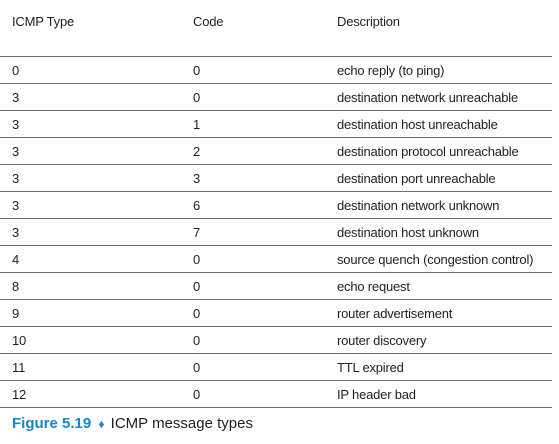 The width and height of the screenshot is (559, 444). What do you see at coordinates (438, 151) in the screenshot?
I see `cell-description: destination protocol unreachable` at bounding box center [438, 151].